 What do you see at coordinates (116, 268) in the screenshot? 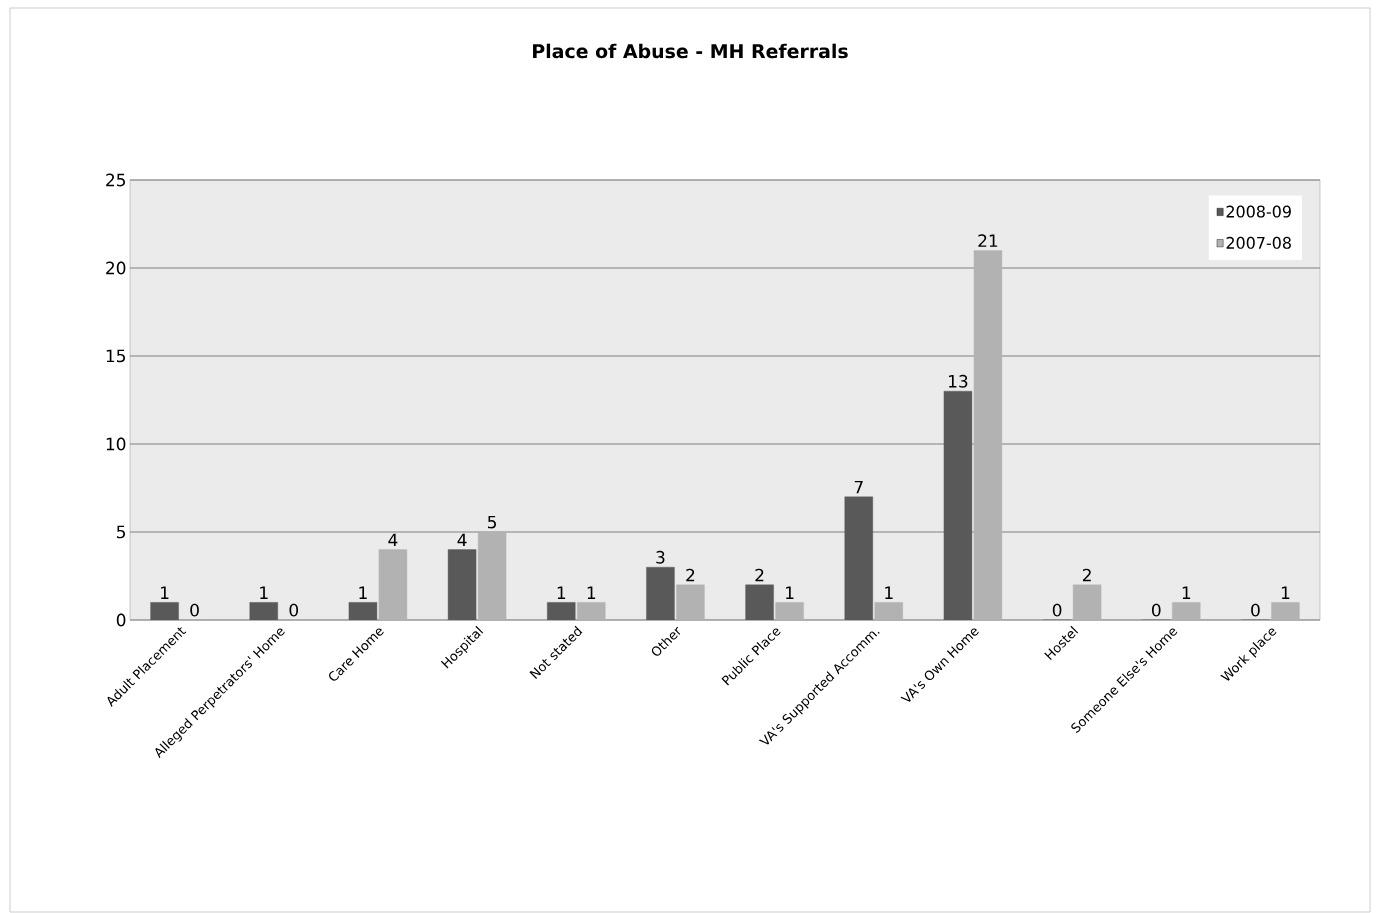
I see `y-tick-label: 20` at bounding box center [116, 268].